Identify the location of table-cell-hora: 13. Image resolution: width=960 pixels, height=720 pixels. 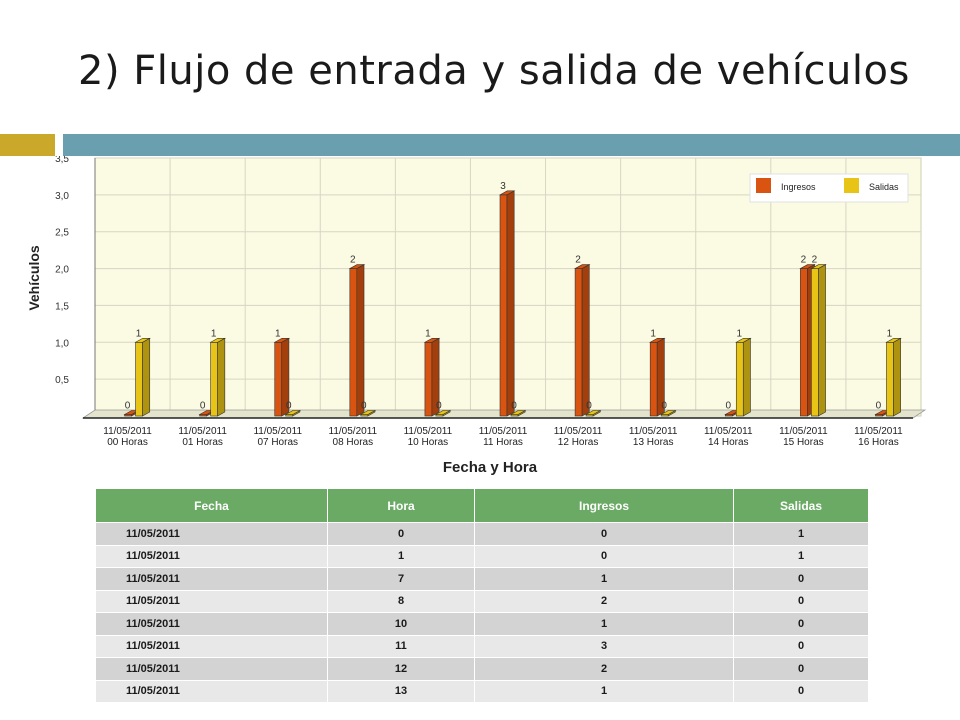
(401, 690).